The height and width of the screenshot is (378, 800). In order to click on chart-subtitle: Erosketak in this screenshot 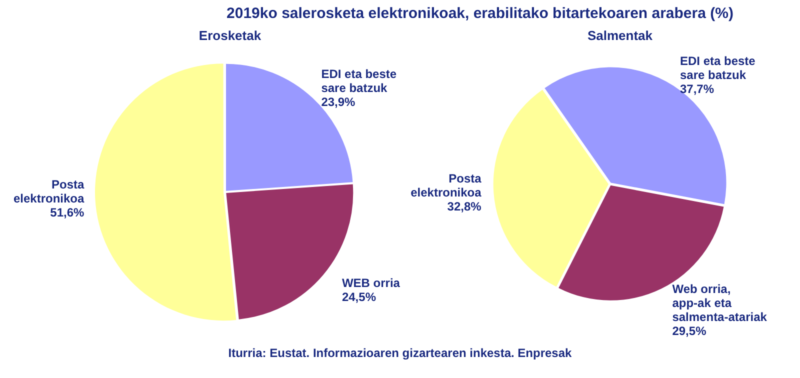, I will do `click(230, 35)`.